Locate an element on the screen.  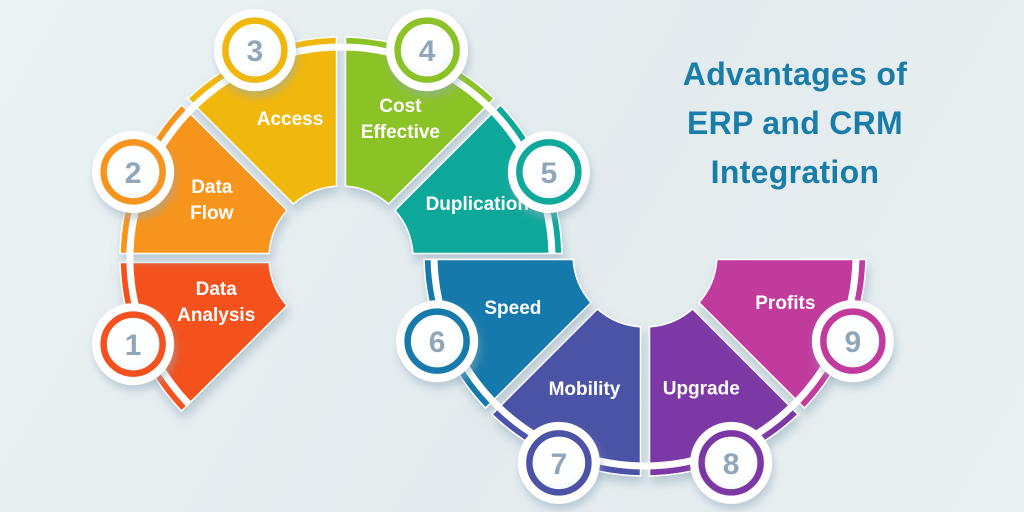
infographic-title: Advantages of ERP and CRM Integration is located at coordinates (795, 123).